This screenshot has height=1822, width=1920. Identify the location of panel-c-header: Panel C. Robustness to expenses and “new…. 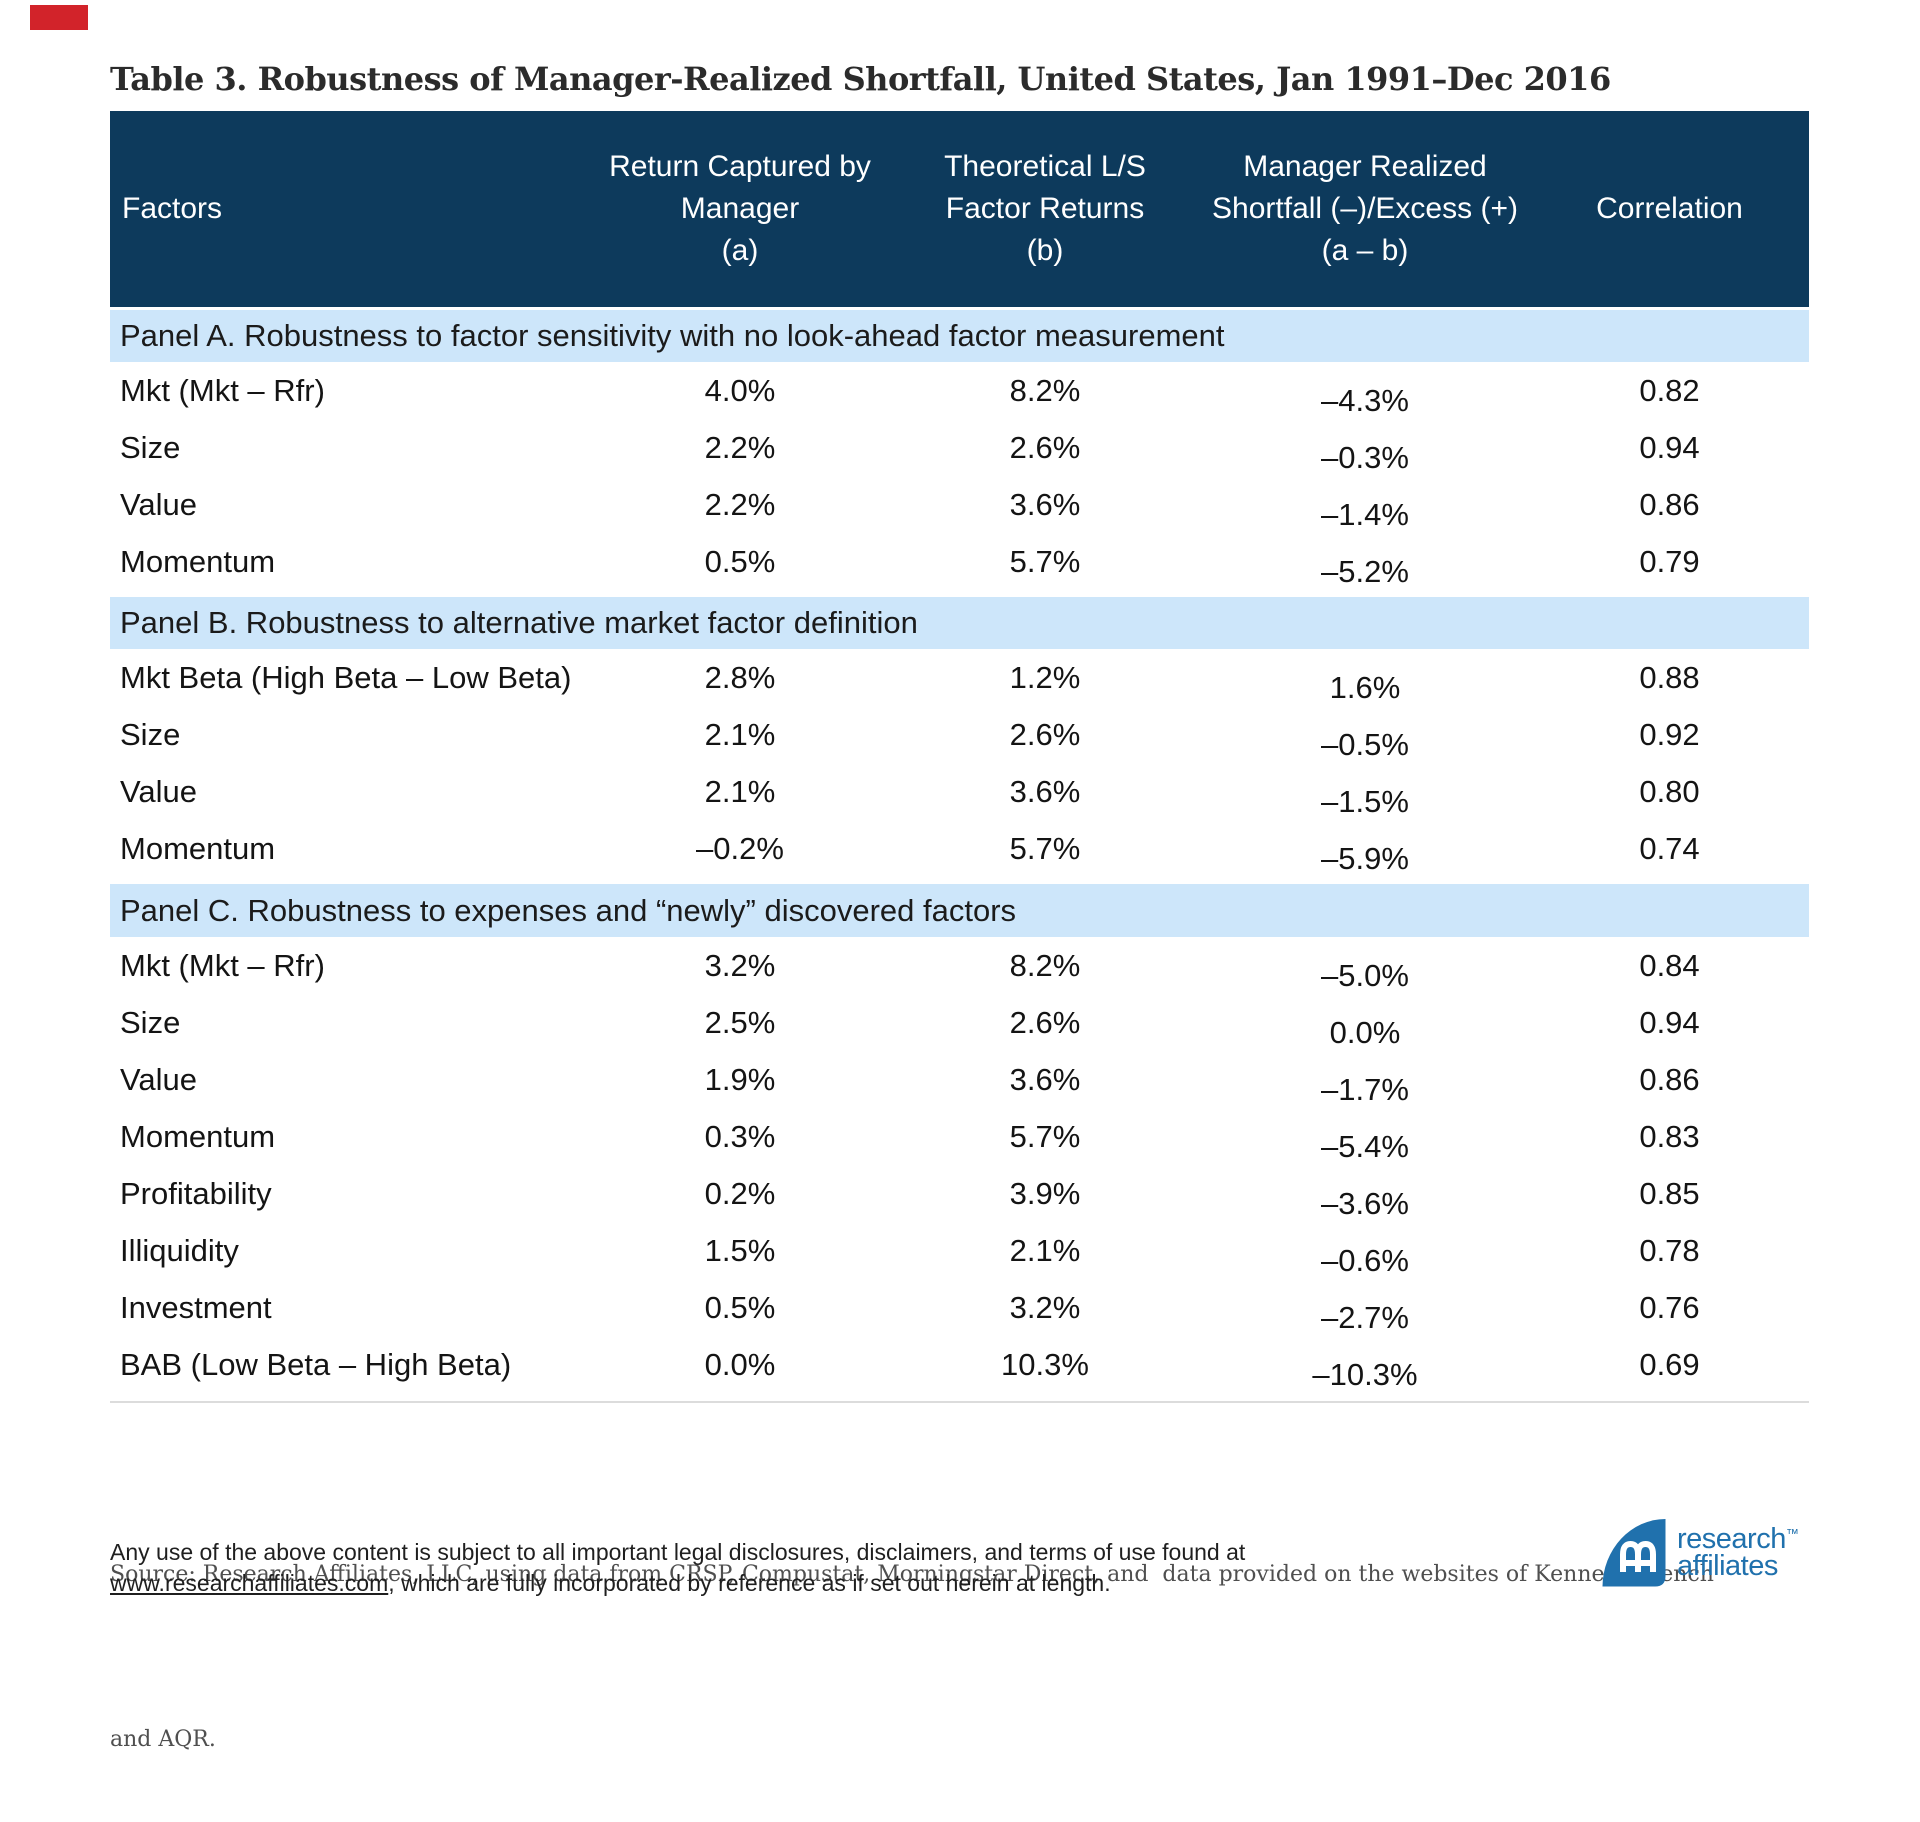
(959, 910).